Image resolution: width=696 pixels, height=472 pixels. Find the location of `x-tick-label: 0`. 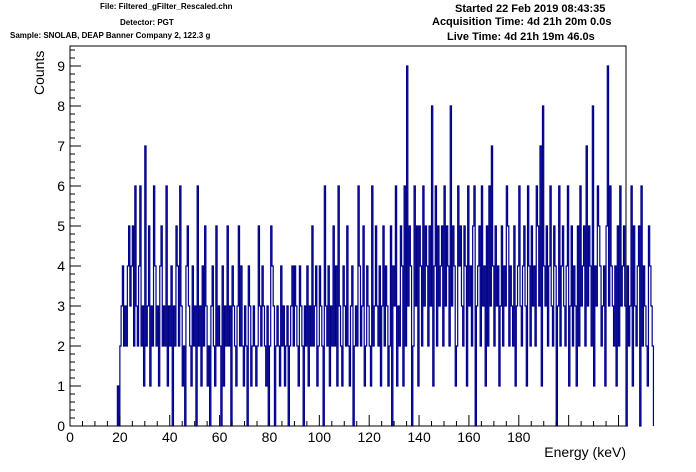

x-tick-label: 0 is located at coordinates (70, 437).